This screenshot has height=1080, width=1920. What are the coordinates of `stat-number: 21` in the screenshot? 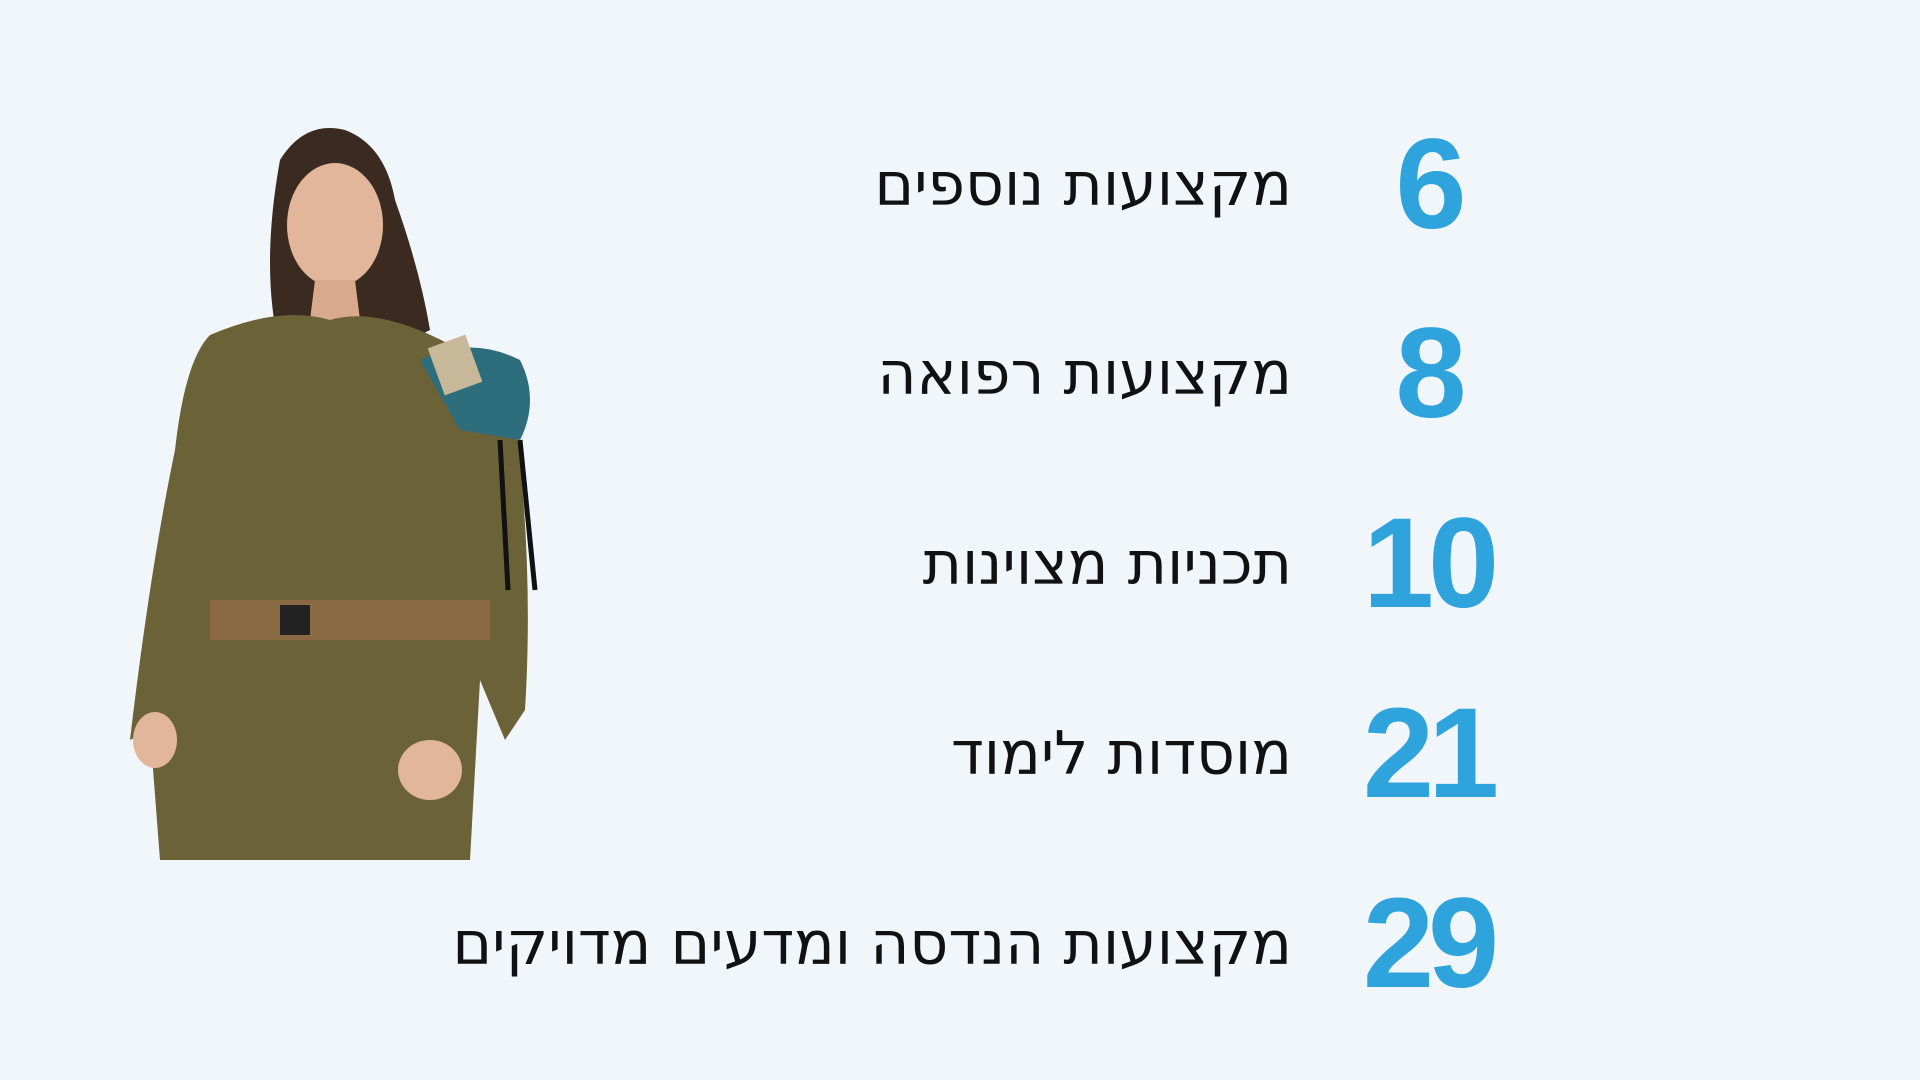 It's located at (1430, 753).